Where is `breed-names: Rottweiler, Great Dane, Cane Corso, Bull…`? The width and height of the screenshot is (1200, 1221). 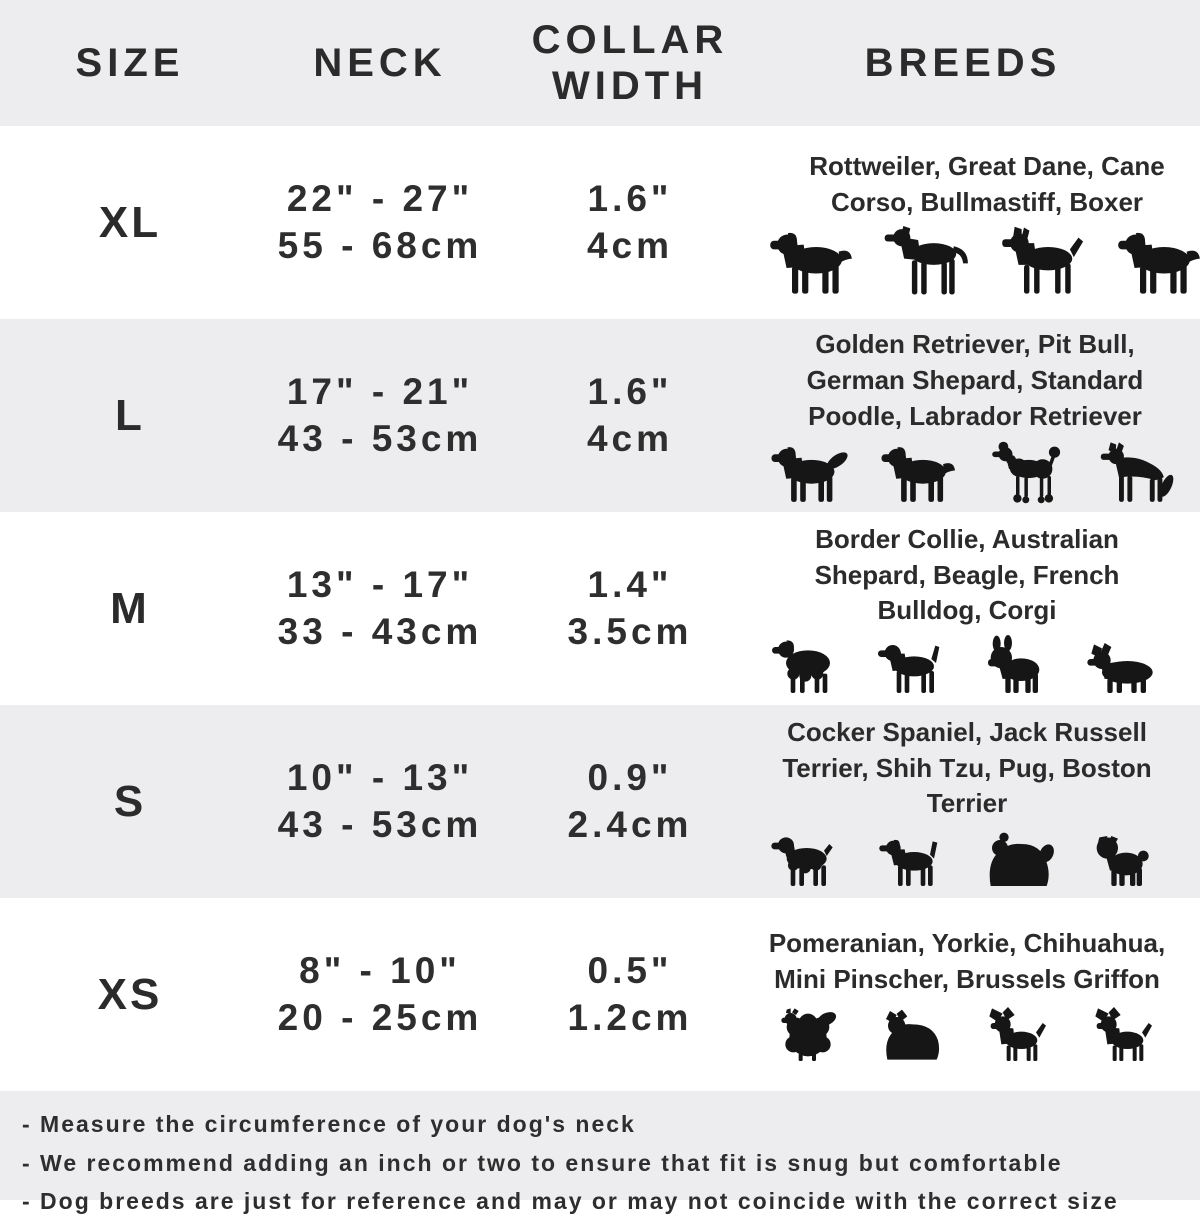 breed-names: Rottweiler, Great Dane, Cane Corso, Bull… is located at coordinates (987, 183).